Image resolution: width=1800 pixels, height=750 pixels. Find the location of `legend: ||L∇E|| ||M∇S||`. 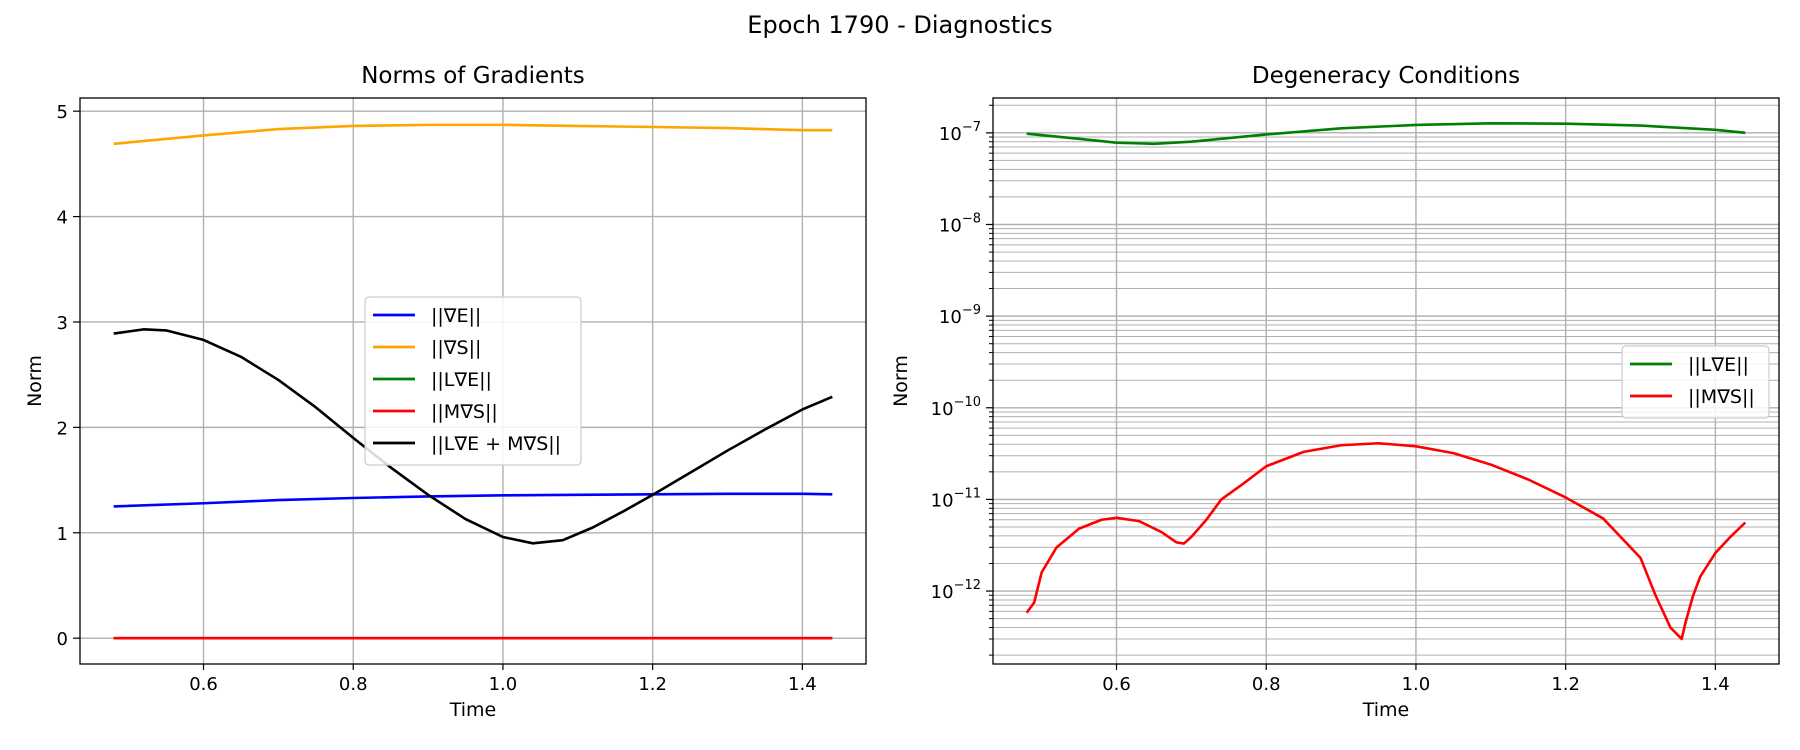

legend: ||L∇E|| ||M∇S|| is located at coordinates (1695, 382).